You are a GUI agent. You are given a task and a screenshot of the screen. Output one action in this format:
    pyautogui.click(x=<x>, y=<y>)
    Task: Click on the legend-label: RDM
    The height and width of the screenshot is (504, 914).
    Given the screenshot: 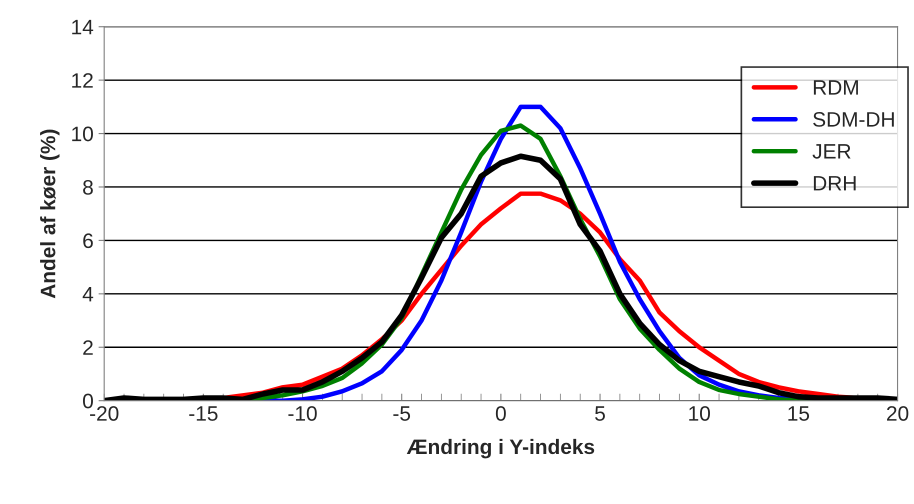 What is the action you would take?
    pyautogui.click(x=836, y=87)
    